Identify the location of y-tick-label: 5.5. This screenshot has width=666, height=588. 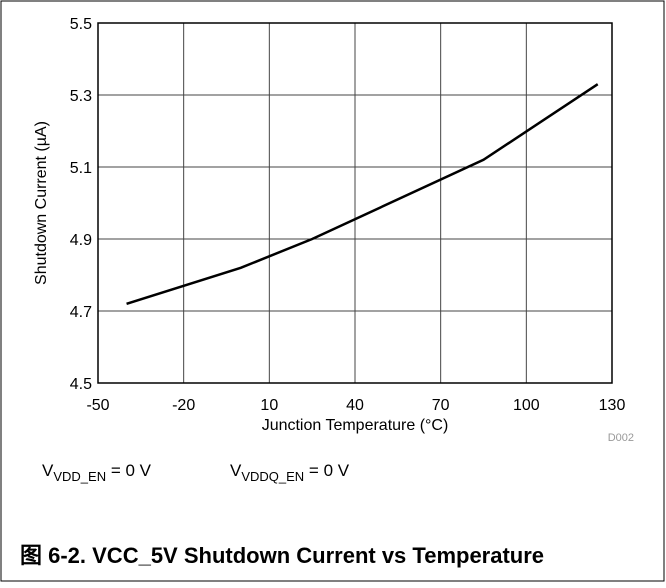
(81, 24).